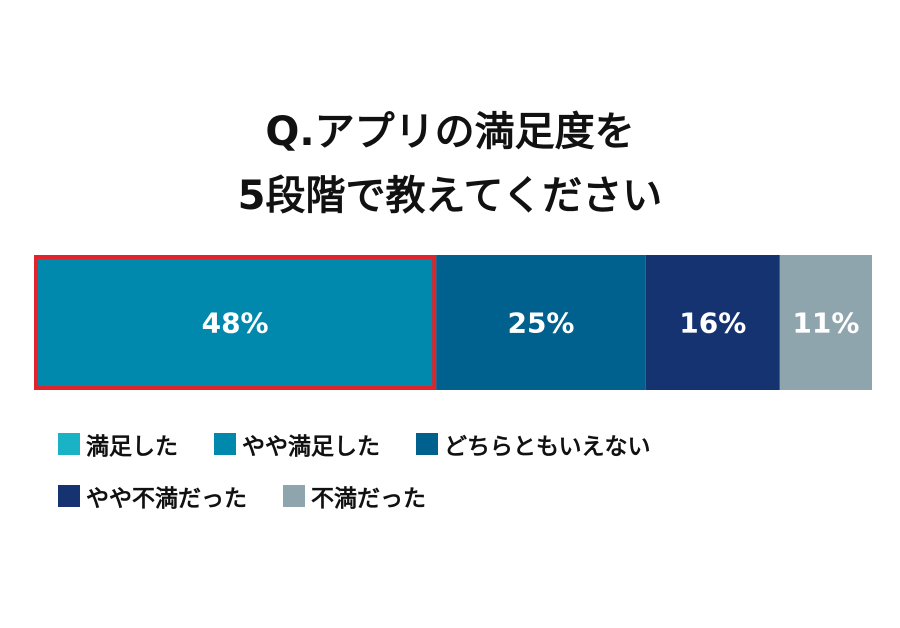 The height and width of the screenshot is (628, 900). Describe the element at coordinates (450, 196) in the screenshot. I see `chart-title-line-2: 5段階で教えてください` at that location.